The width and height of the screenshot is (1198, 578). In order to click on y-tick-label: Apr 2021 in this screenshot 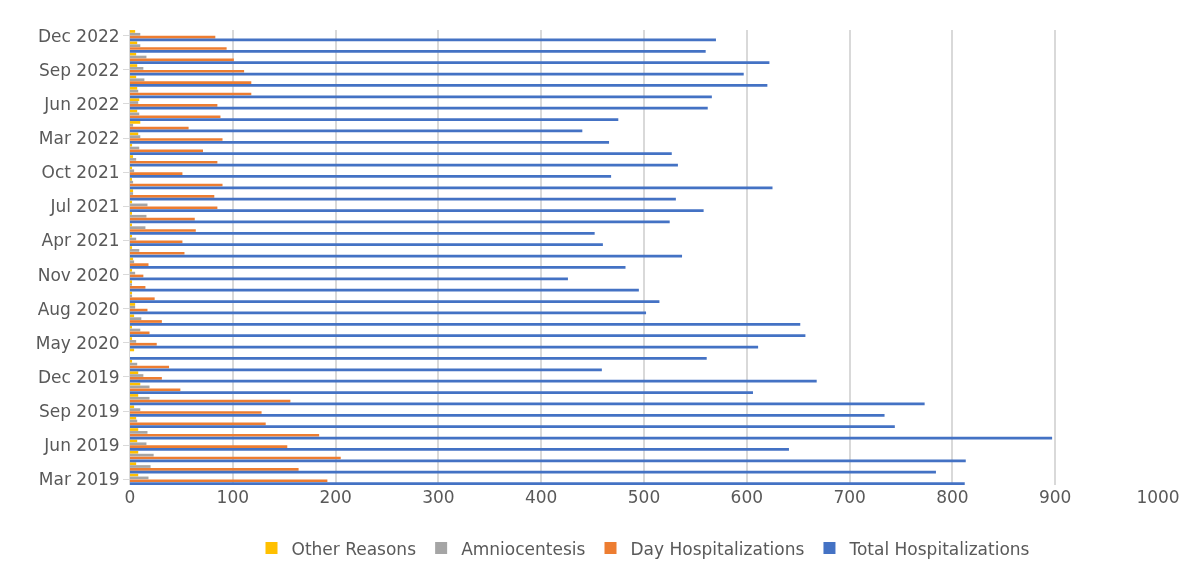, I will do `click(80, 240)`.